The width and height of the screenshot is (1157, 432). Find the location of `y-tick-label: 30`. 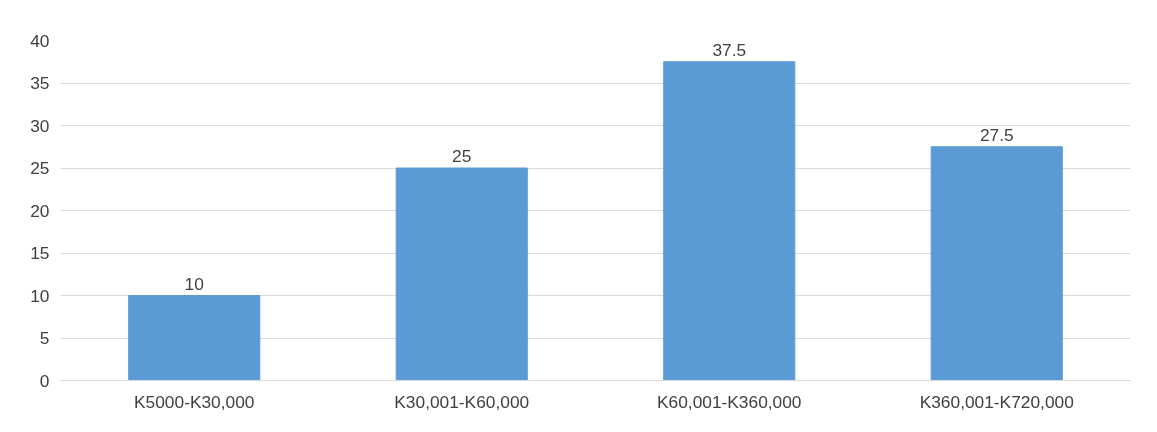

y-tick-label: 30 is located at coordinates (40, 125).